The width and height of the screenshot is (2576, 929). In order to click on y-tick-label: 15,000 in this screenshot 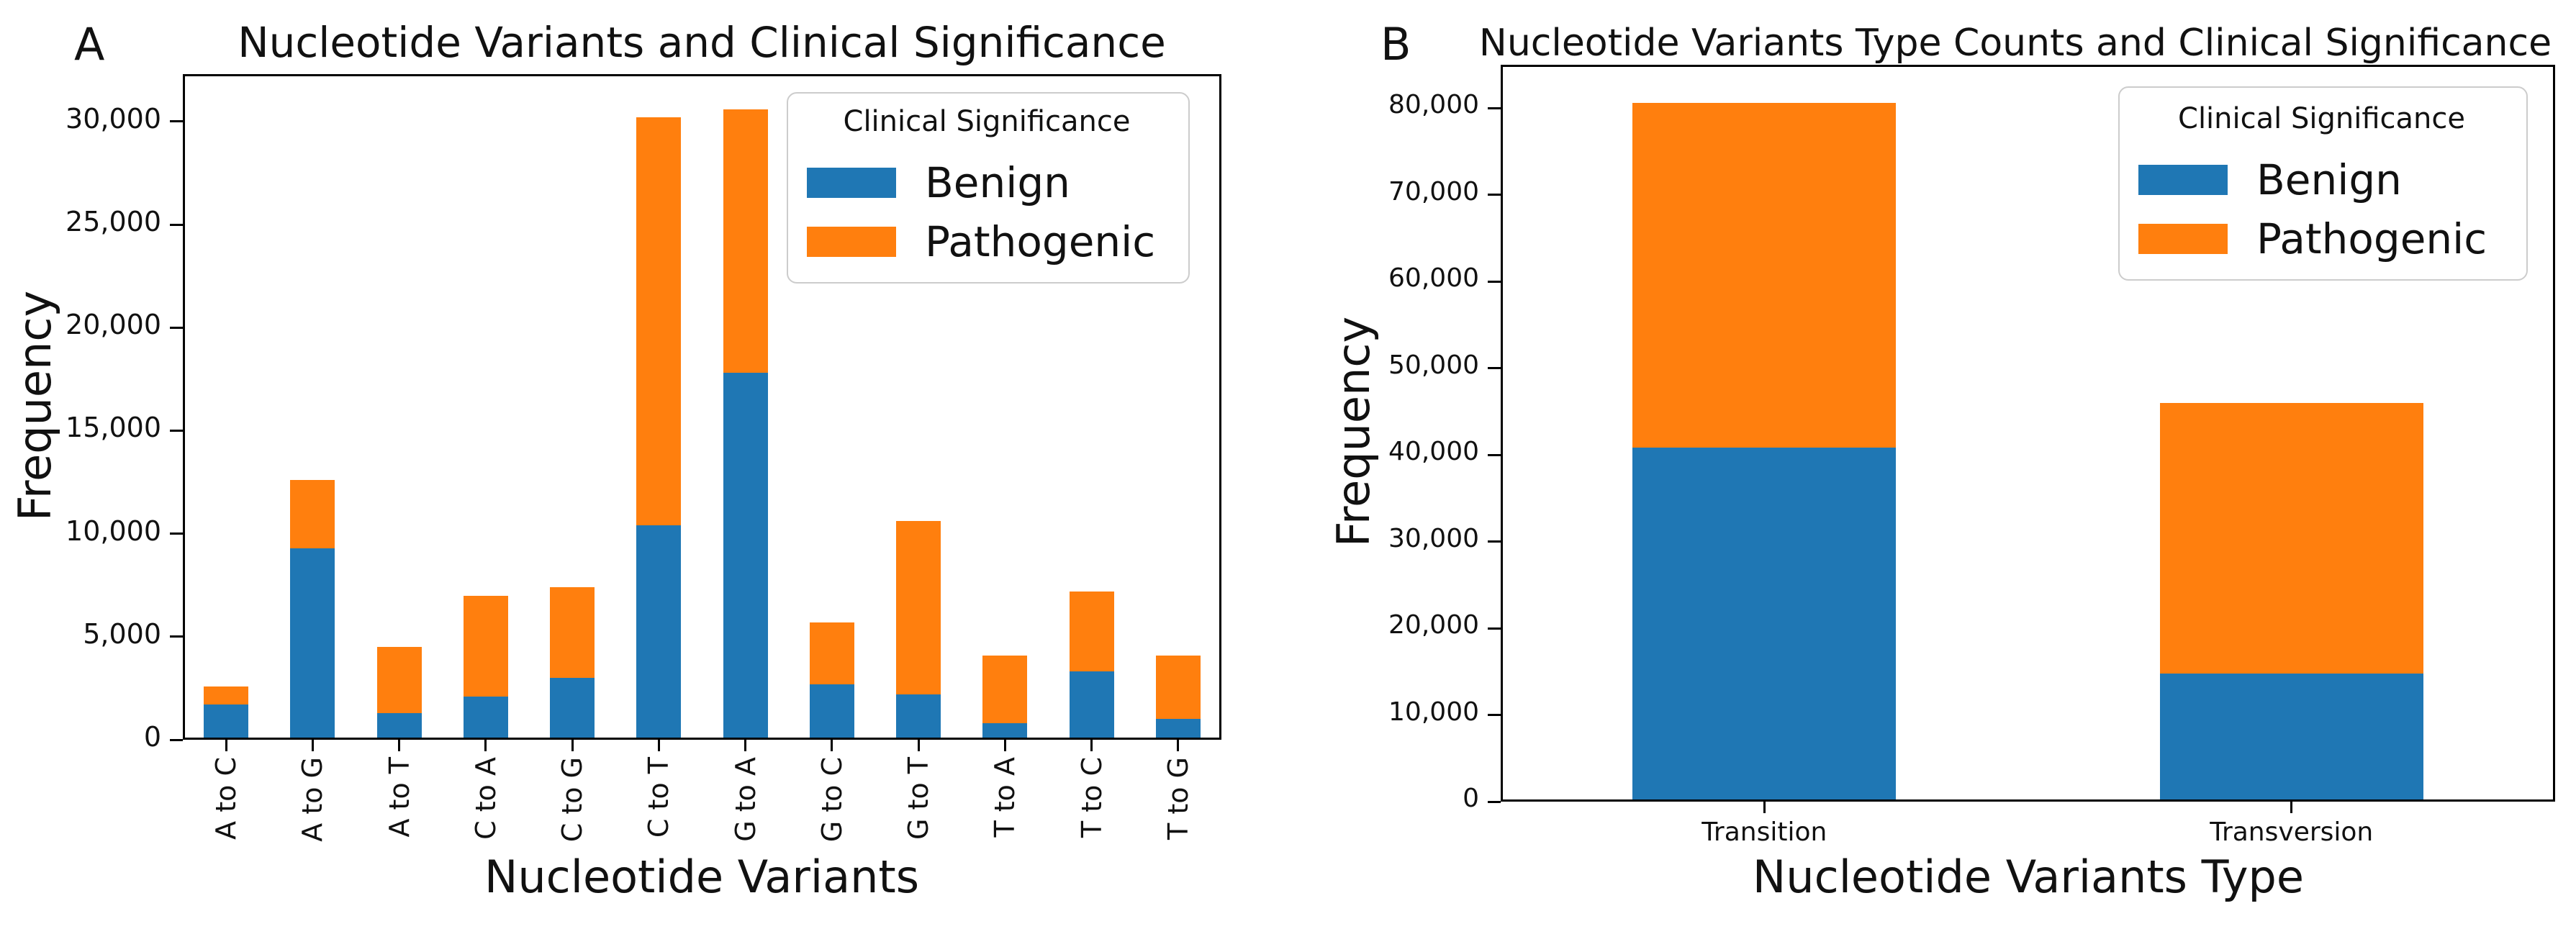, I will do `click(113, 428)`.